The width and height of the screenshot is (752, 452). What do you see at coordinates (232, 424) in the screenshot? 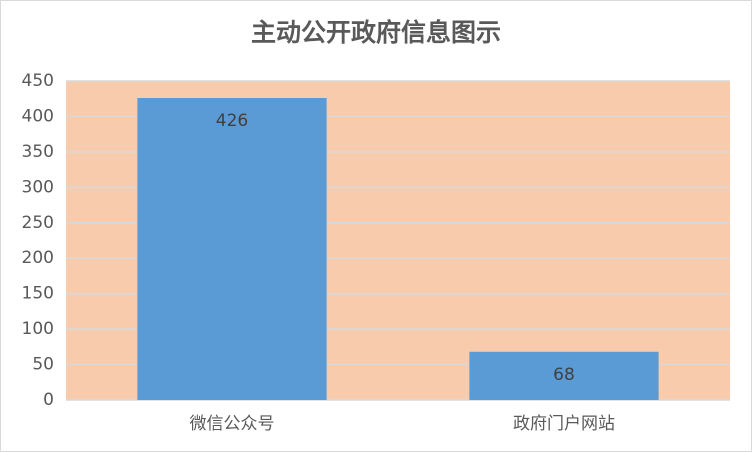
I see `x-tick-label: 微信公众号` at bounding box center [232, 424].